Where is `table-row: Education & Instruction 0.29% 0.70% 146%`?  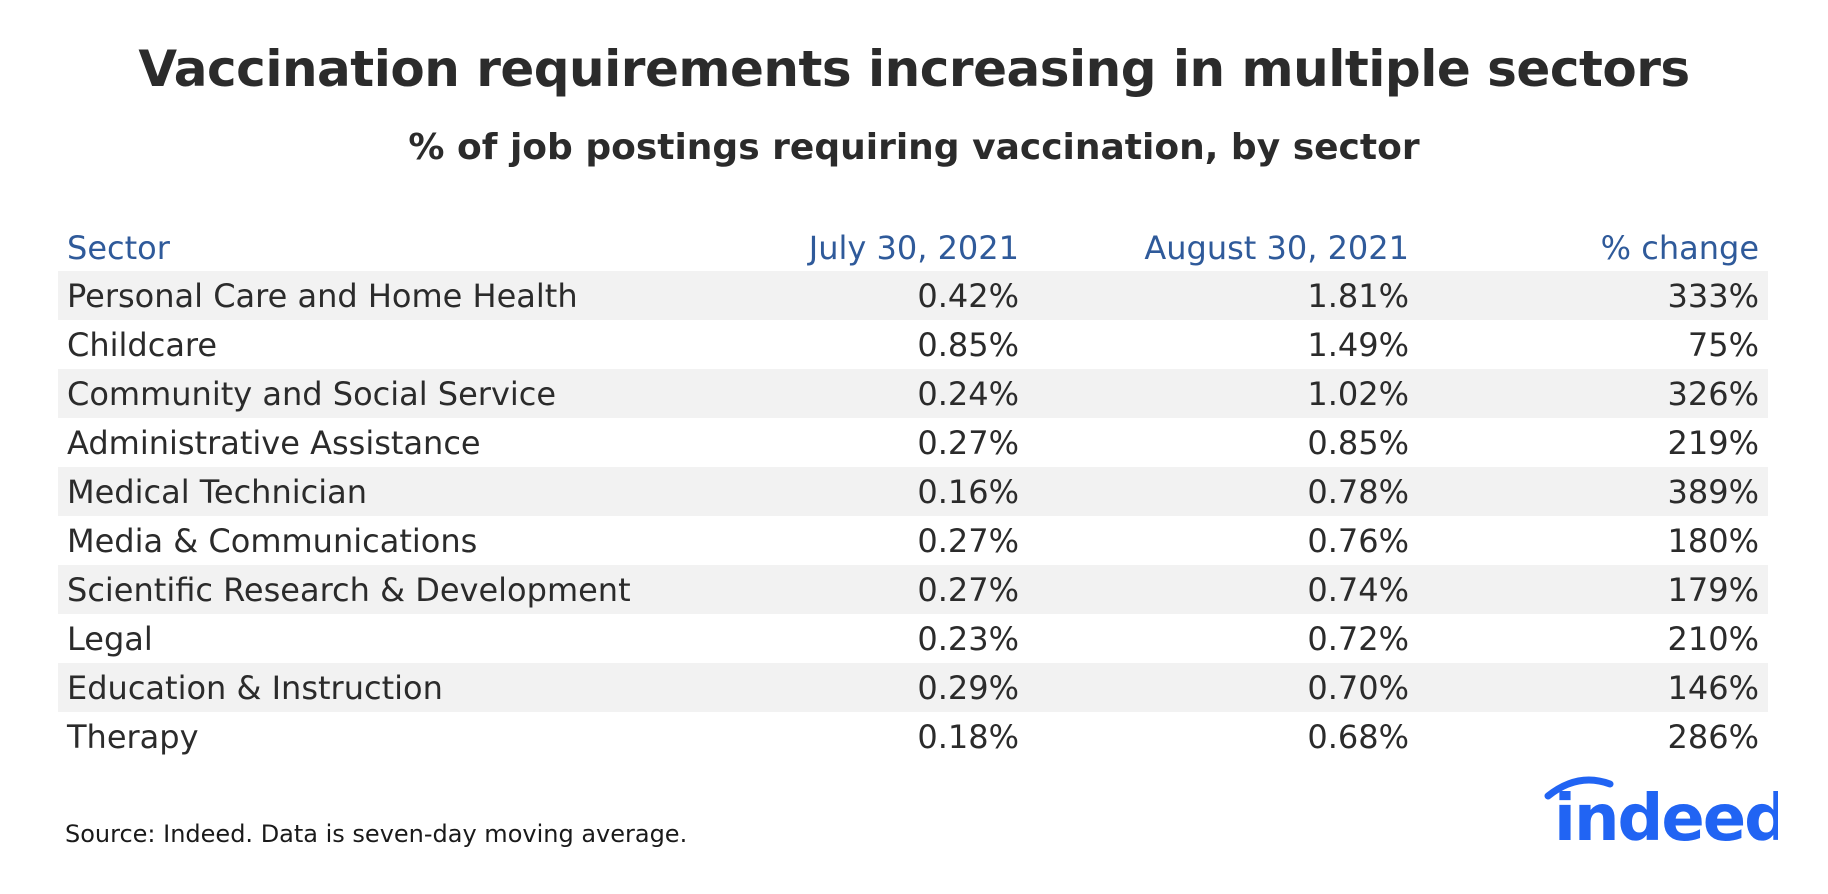 table-row: Education & Instruction 0.29% 0.70% 146% is located at coordinates (913, 687).